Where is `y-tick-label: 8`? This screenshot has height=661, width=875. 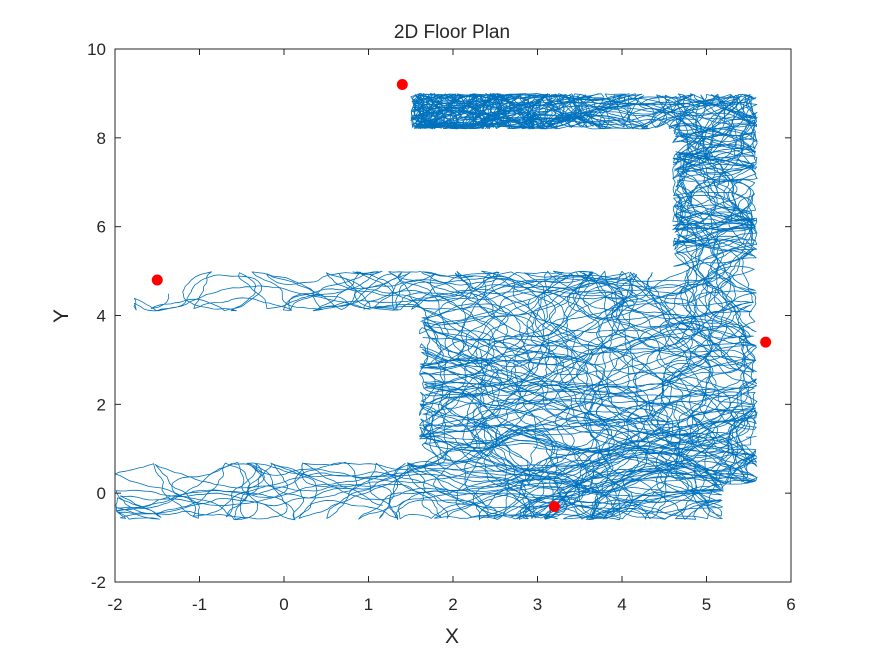
y-tick-label: 8 is located at coordinates (101, 138).